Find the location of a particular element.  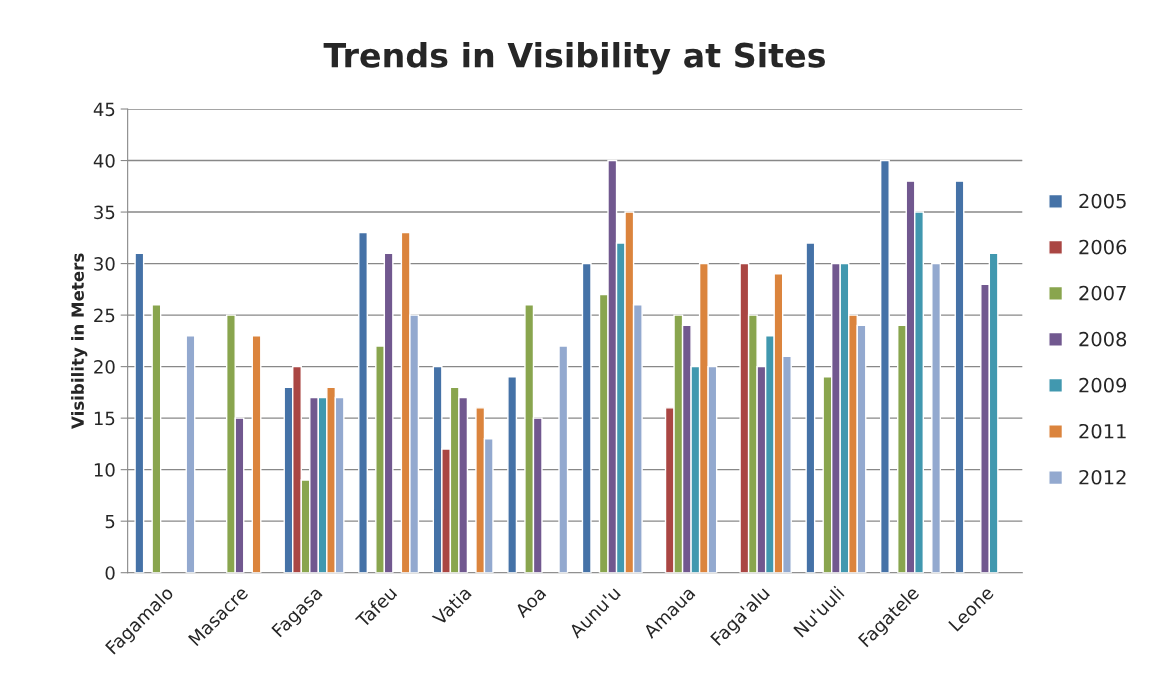

legend-label: 2007 is located at coordinates (1102, 293).